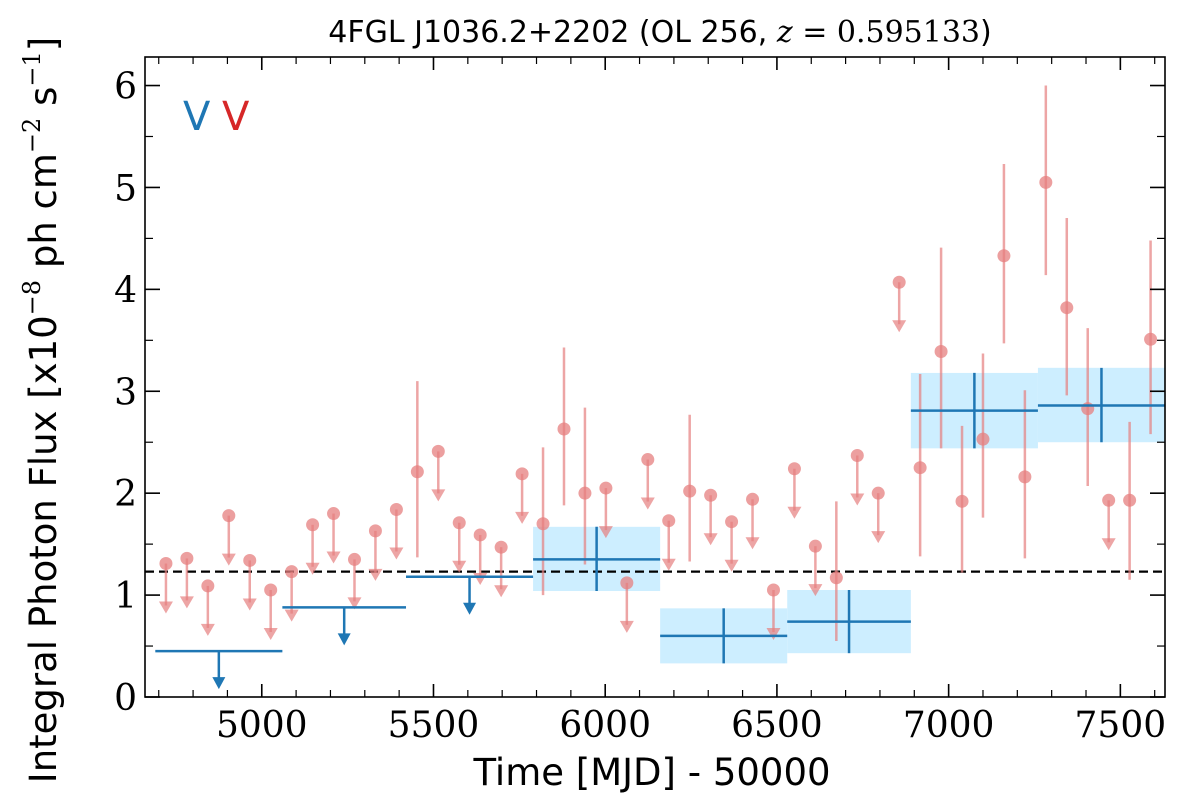  I want to click on y-tick-label: 5, so click(125, 188).